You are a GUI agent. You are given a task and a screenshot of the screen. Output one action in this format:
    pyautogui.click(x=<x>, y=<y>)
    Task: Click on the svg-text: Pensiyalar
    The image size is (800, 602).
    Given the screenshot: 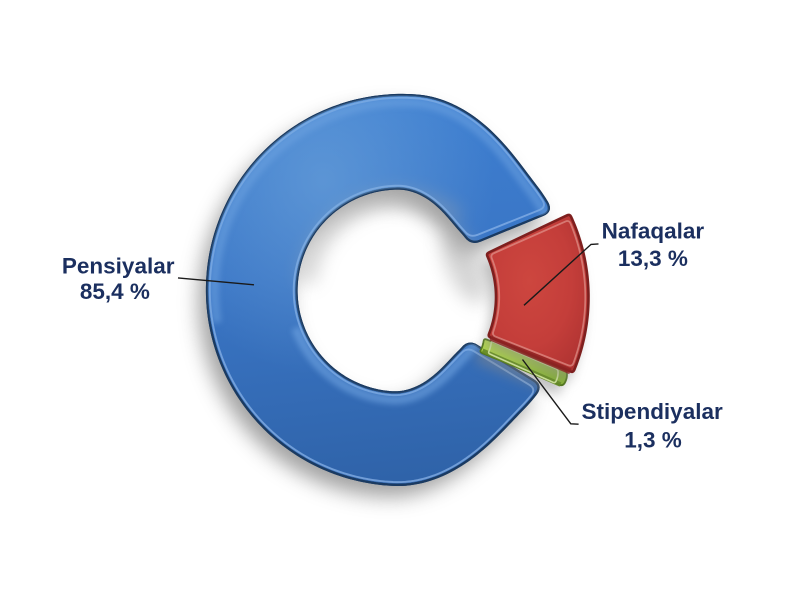 What is the action you would take?
    pyautogui.click(x=118, y=266)
    